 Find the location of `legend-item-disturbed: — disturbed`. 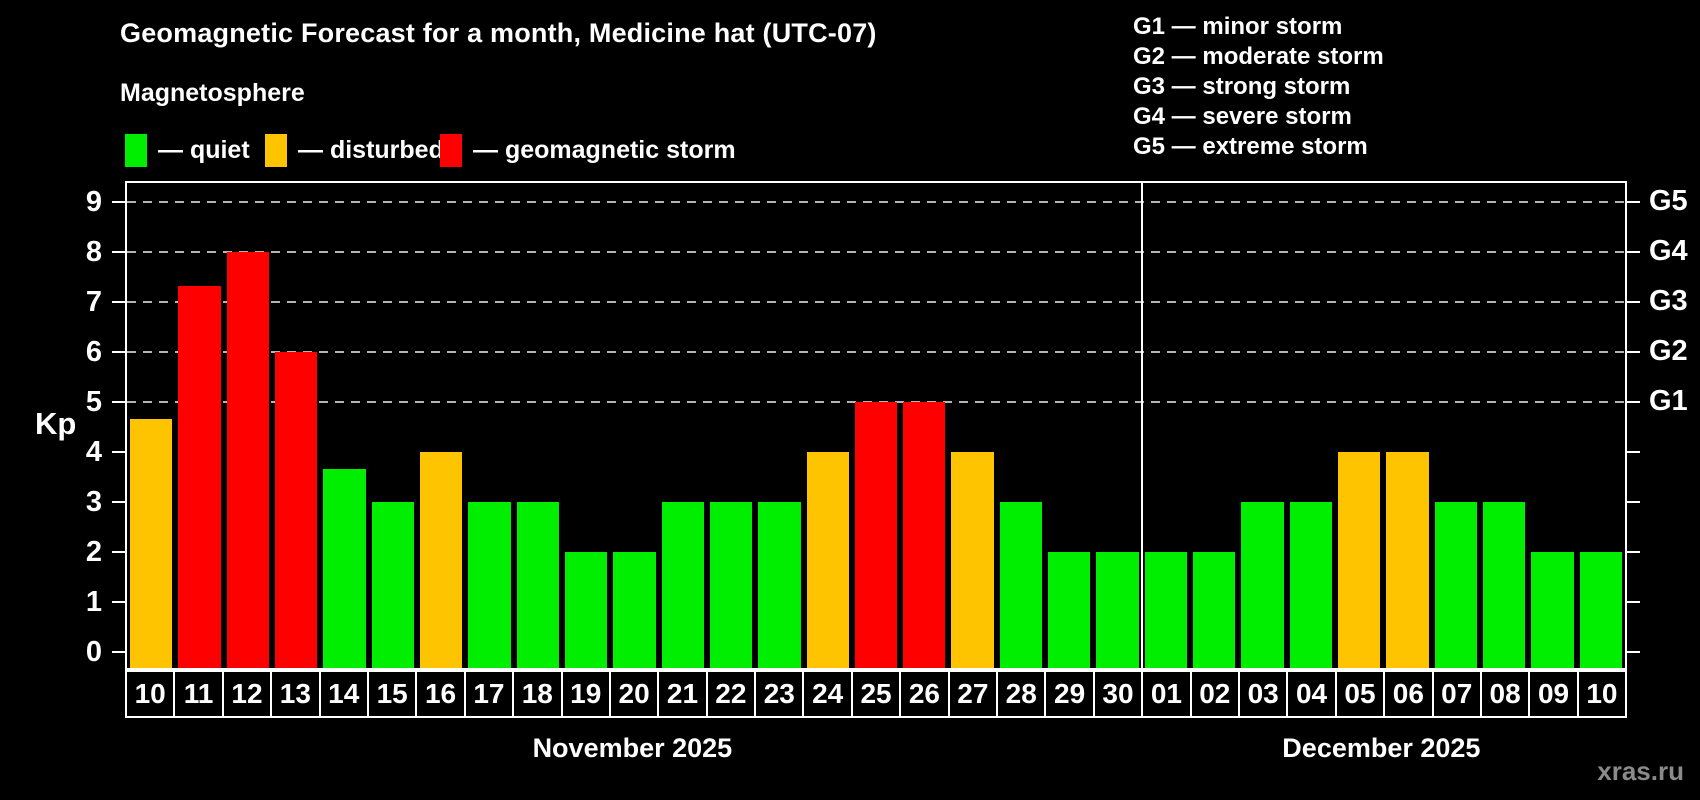

legend-item-disturbed: — disturbed is located at coordinates (354, 150).